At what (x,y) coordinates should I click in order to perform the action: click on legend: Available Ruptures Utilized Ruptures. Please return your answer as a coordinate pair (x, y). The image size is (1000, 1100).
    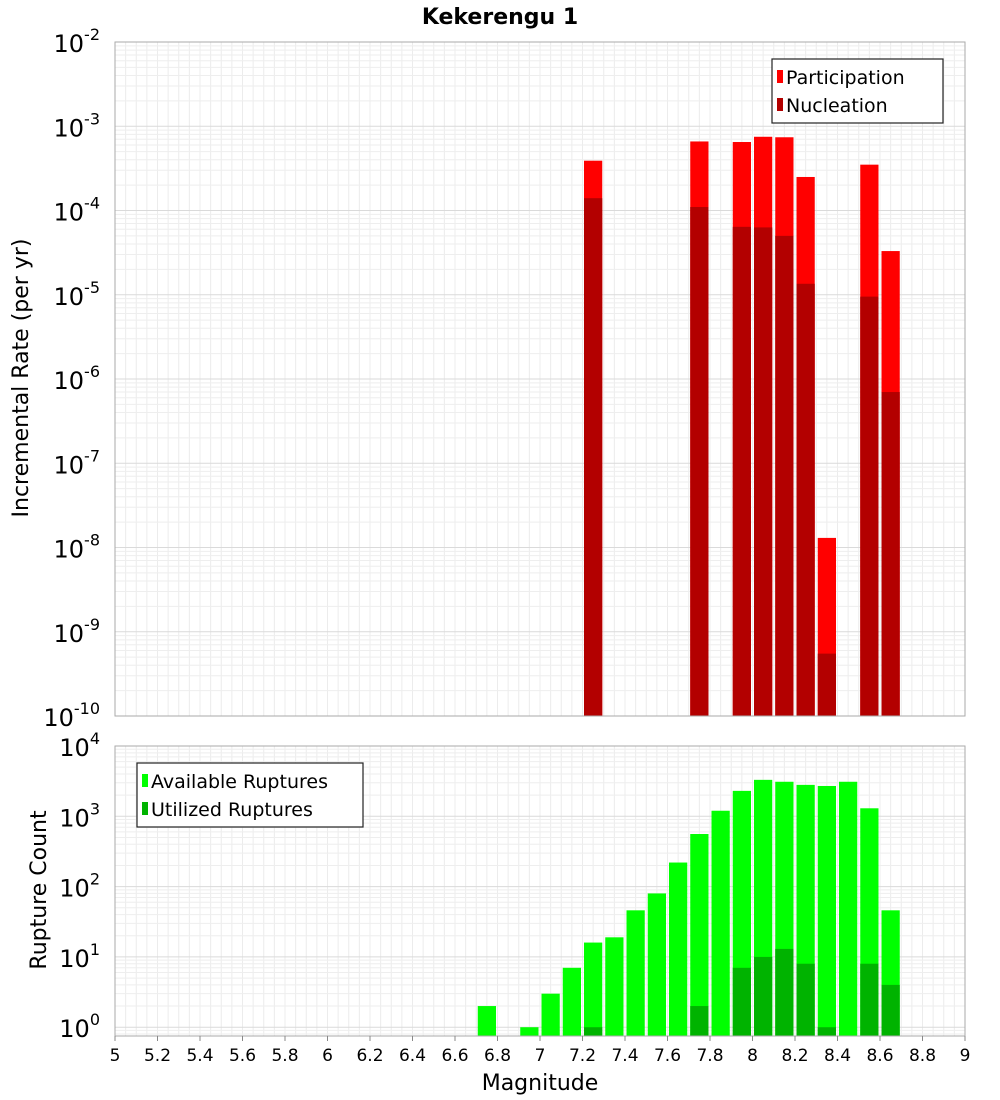
    Looking at the image, I should click on (250, 795).